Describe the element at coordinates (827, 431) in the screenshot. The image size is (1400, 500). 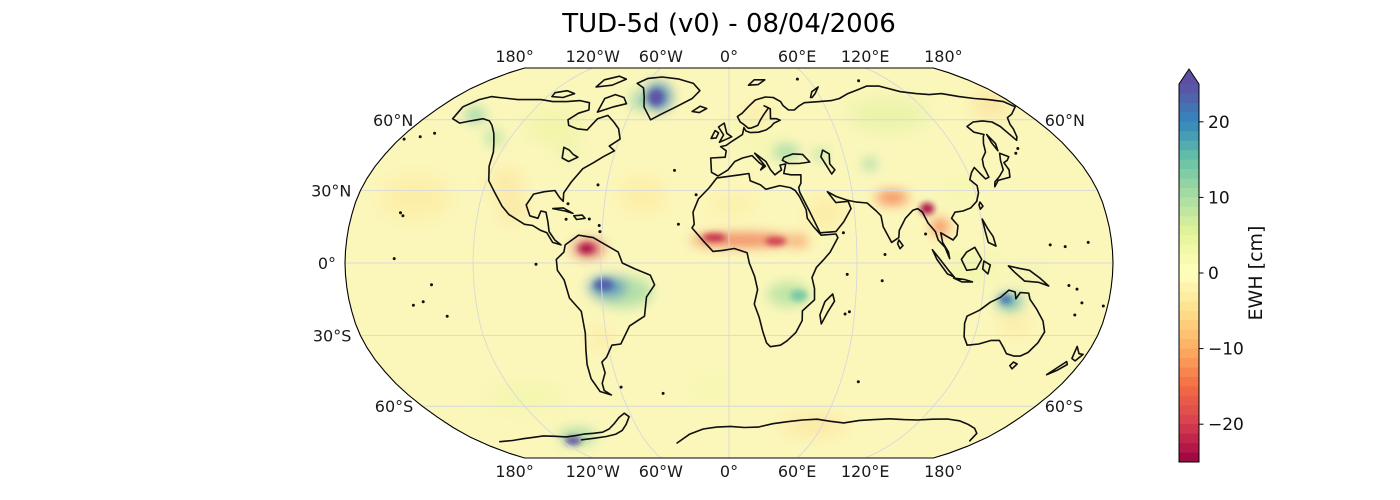
I see `coast-antarctica-east` at that location.